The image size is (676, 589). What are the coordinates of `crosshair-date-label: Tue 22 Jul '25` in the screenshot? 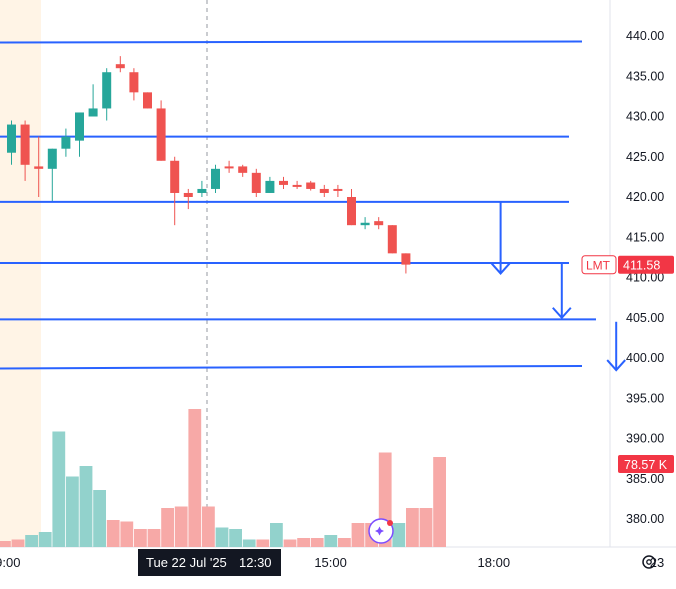 It's located at (186, 562).